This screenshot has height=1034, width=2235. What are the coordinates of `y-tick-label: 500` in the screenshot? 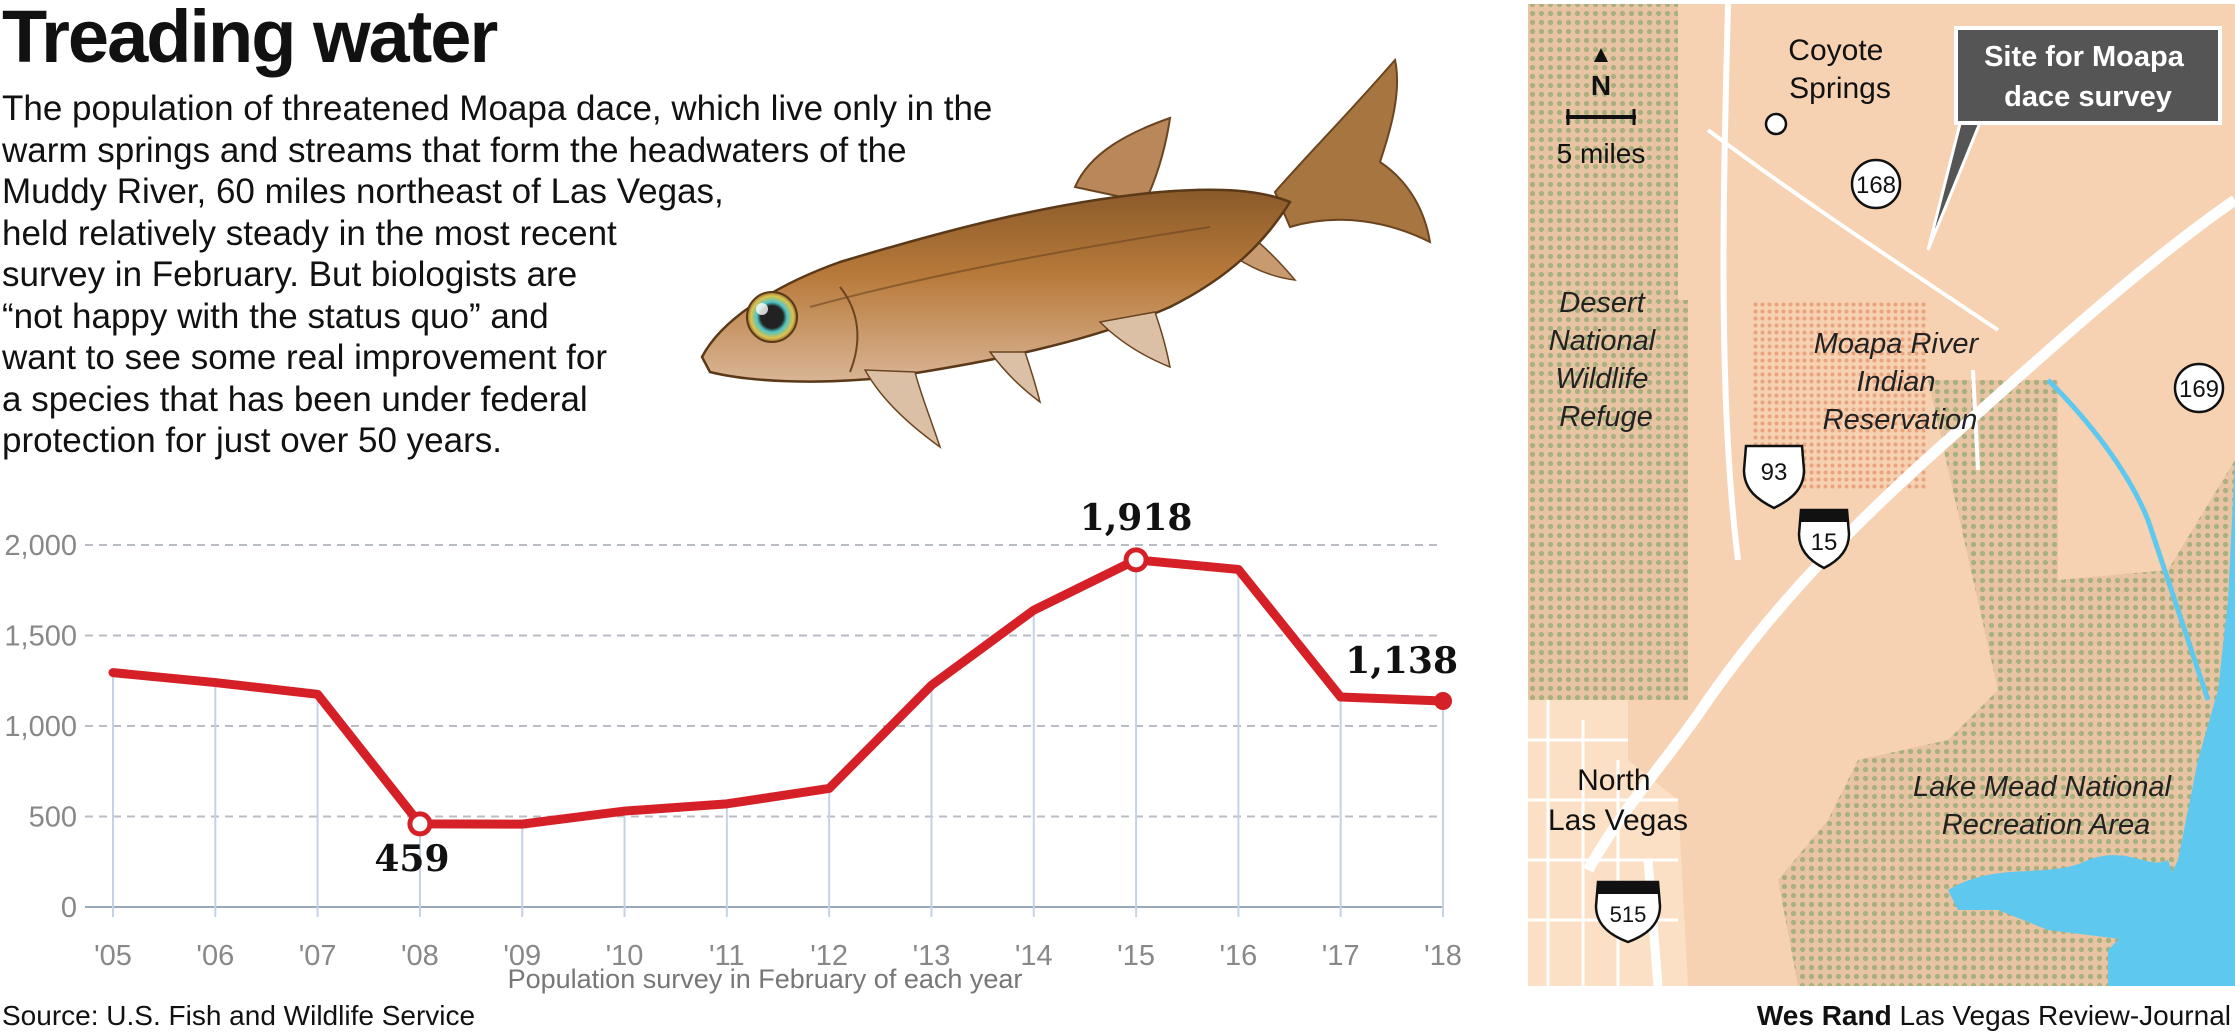 It's located at (53, 818).